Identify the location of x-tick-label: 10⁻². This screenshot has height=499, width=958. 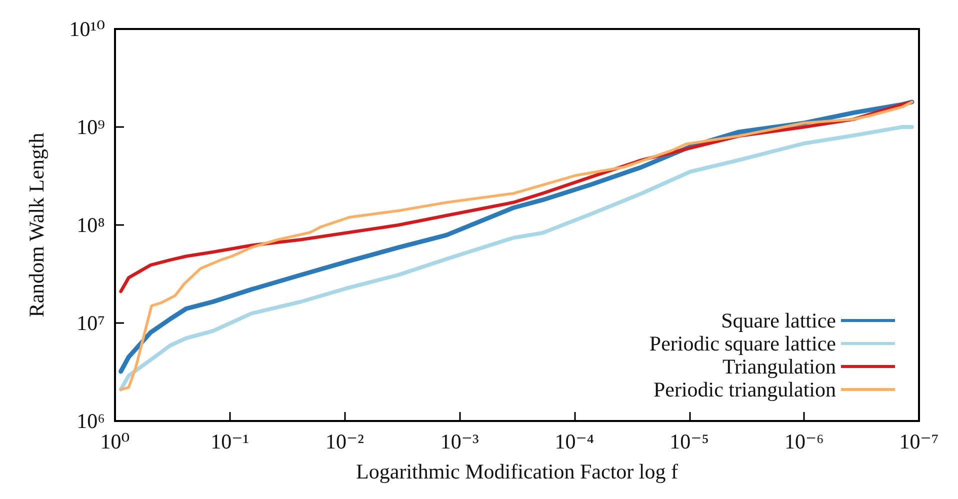
(345, 442).